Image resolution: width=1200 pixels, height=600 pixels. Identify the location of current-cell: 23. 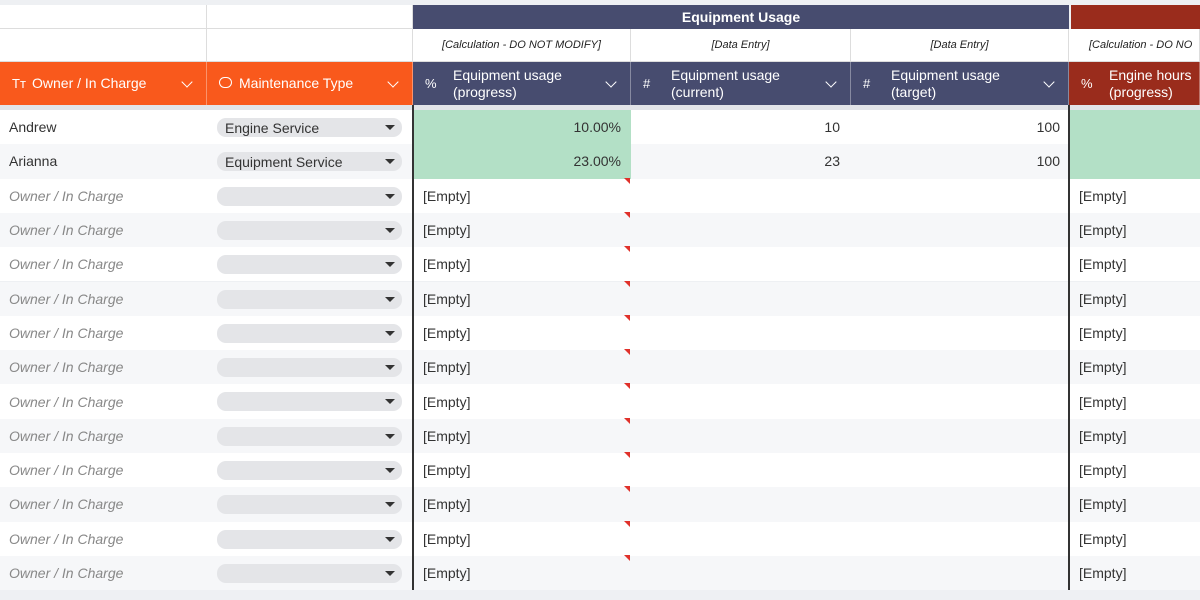
(832, 161).